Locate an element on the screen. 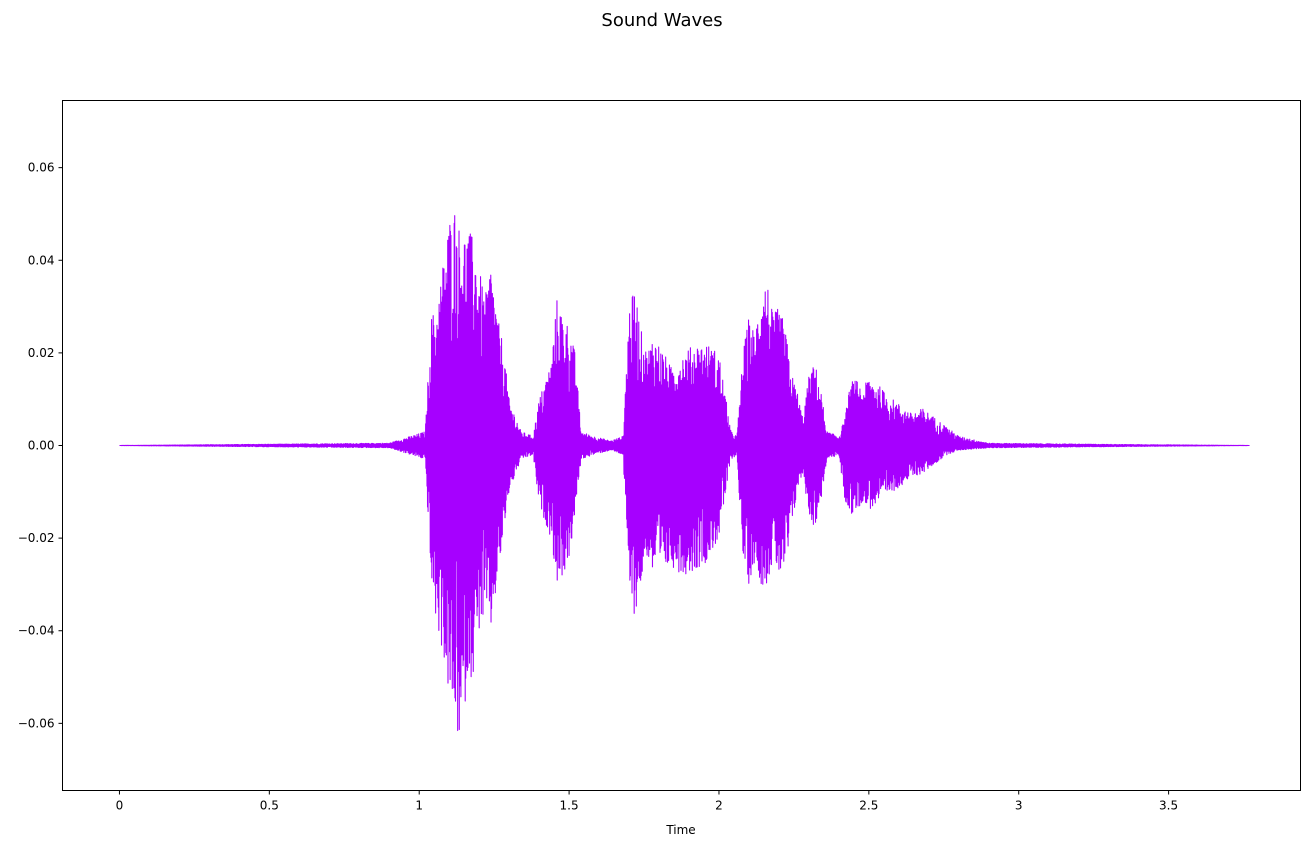 Image resolution: width=1312 pixels, height=846 pixels. x-tick-label: 1 is located at coordinates (419, 806).